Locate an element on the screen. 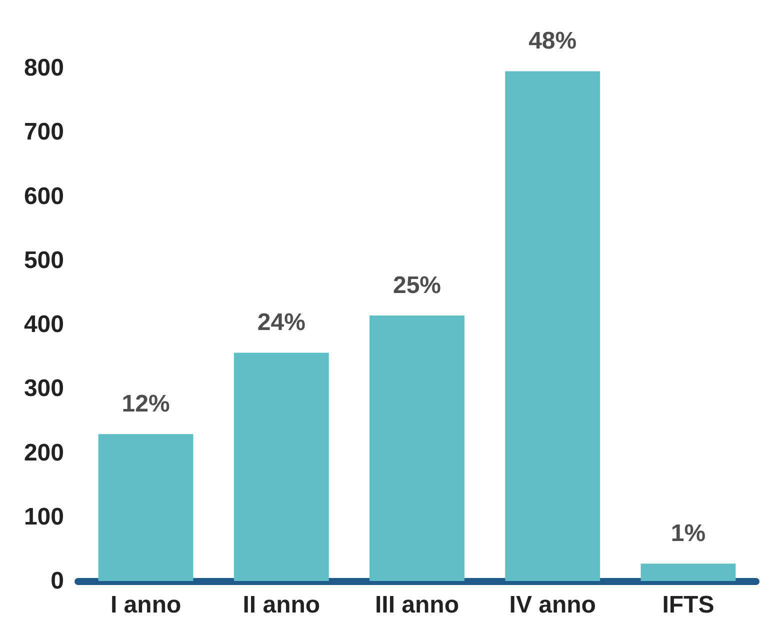  annotation: 25% is located at coordinates (417, 286).